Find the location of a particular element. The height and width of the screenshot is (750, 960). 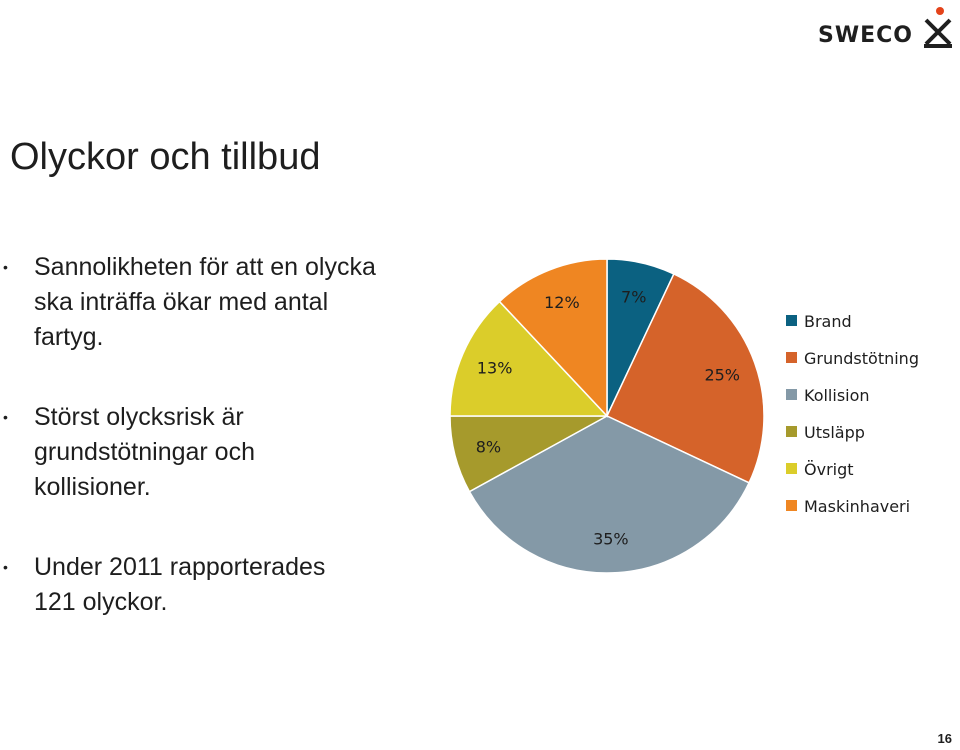

sweco-logo: SWECO is located at coordinates (888, 28).